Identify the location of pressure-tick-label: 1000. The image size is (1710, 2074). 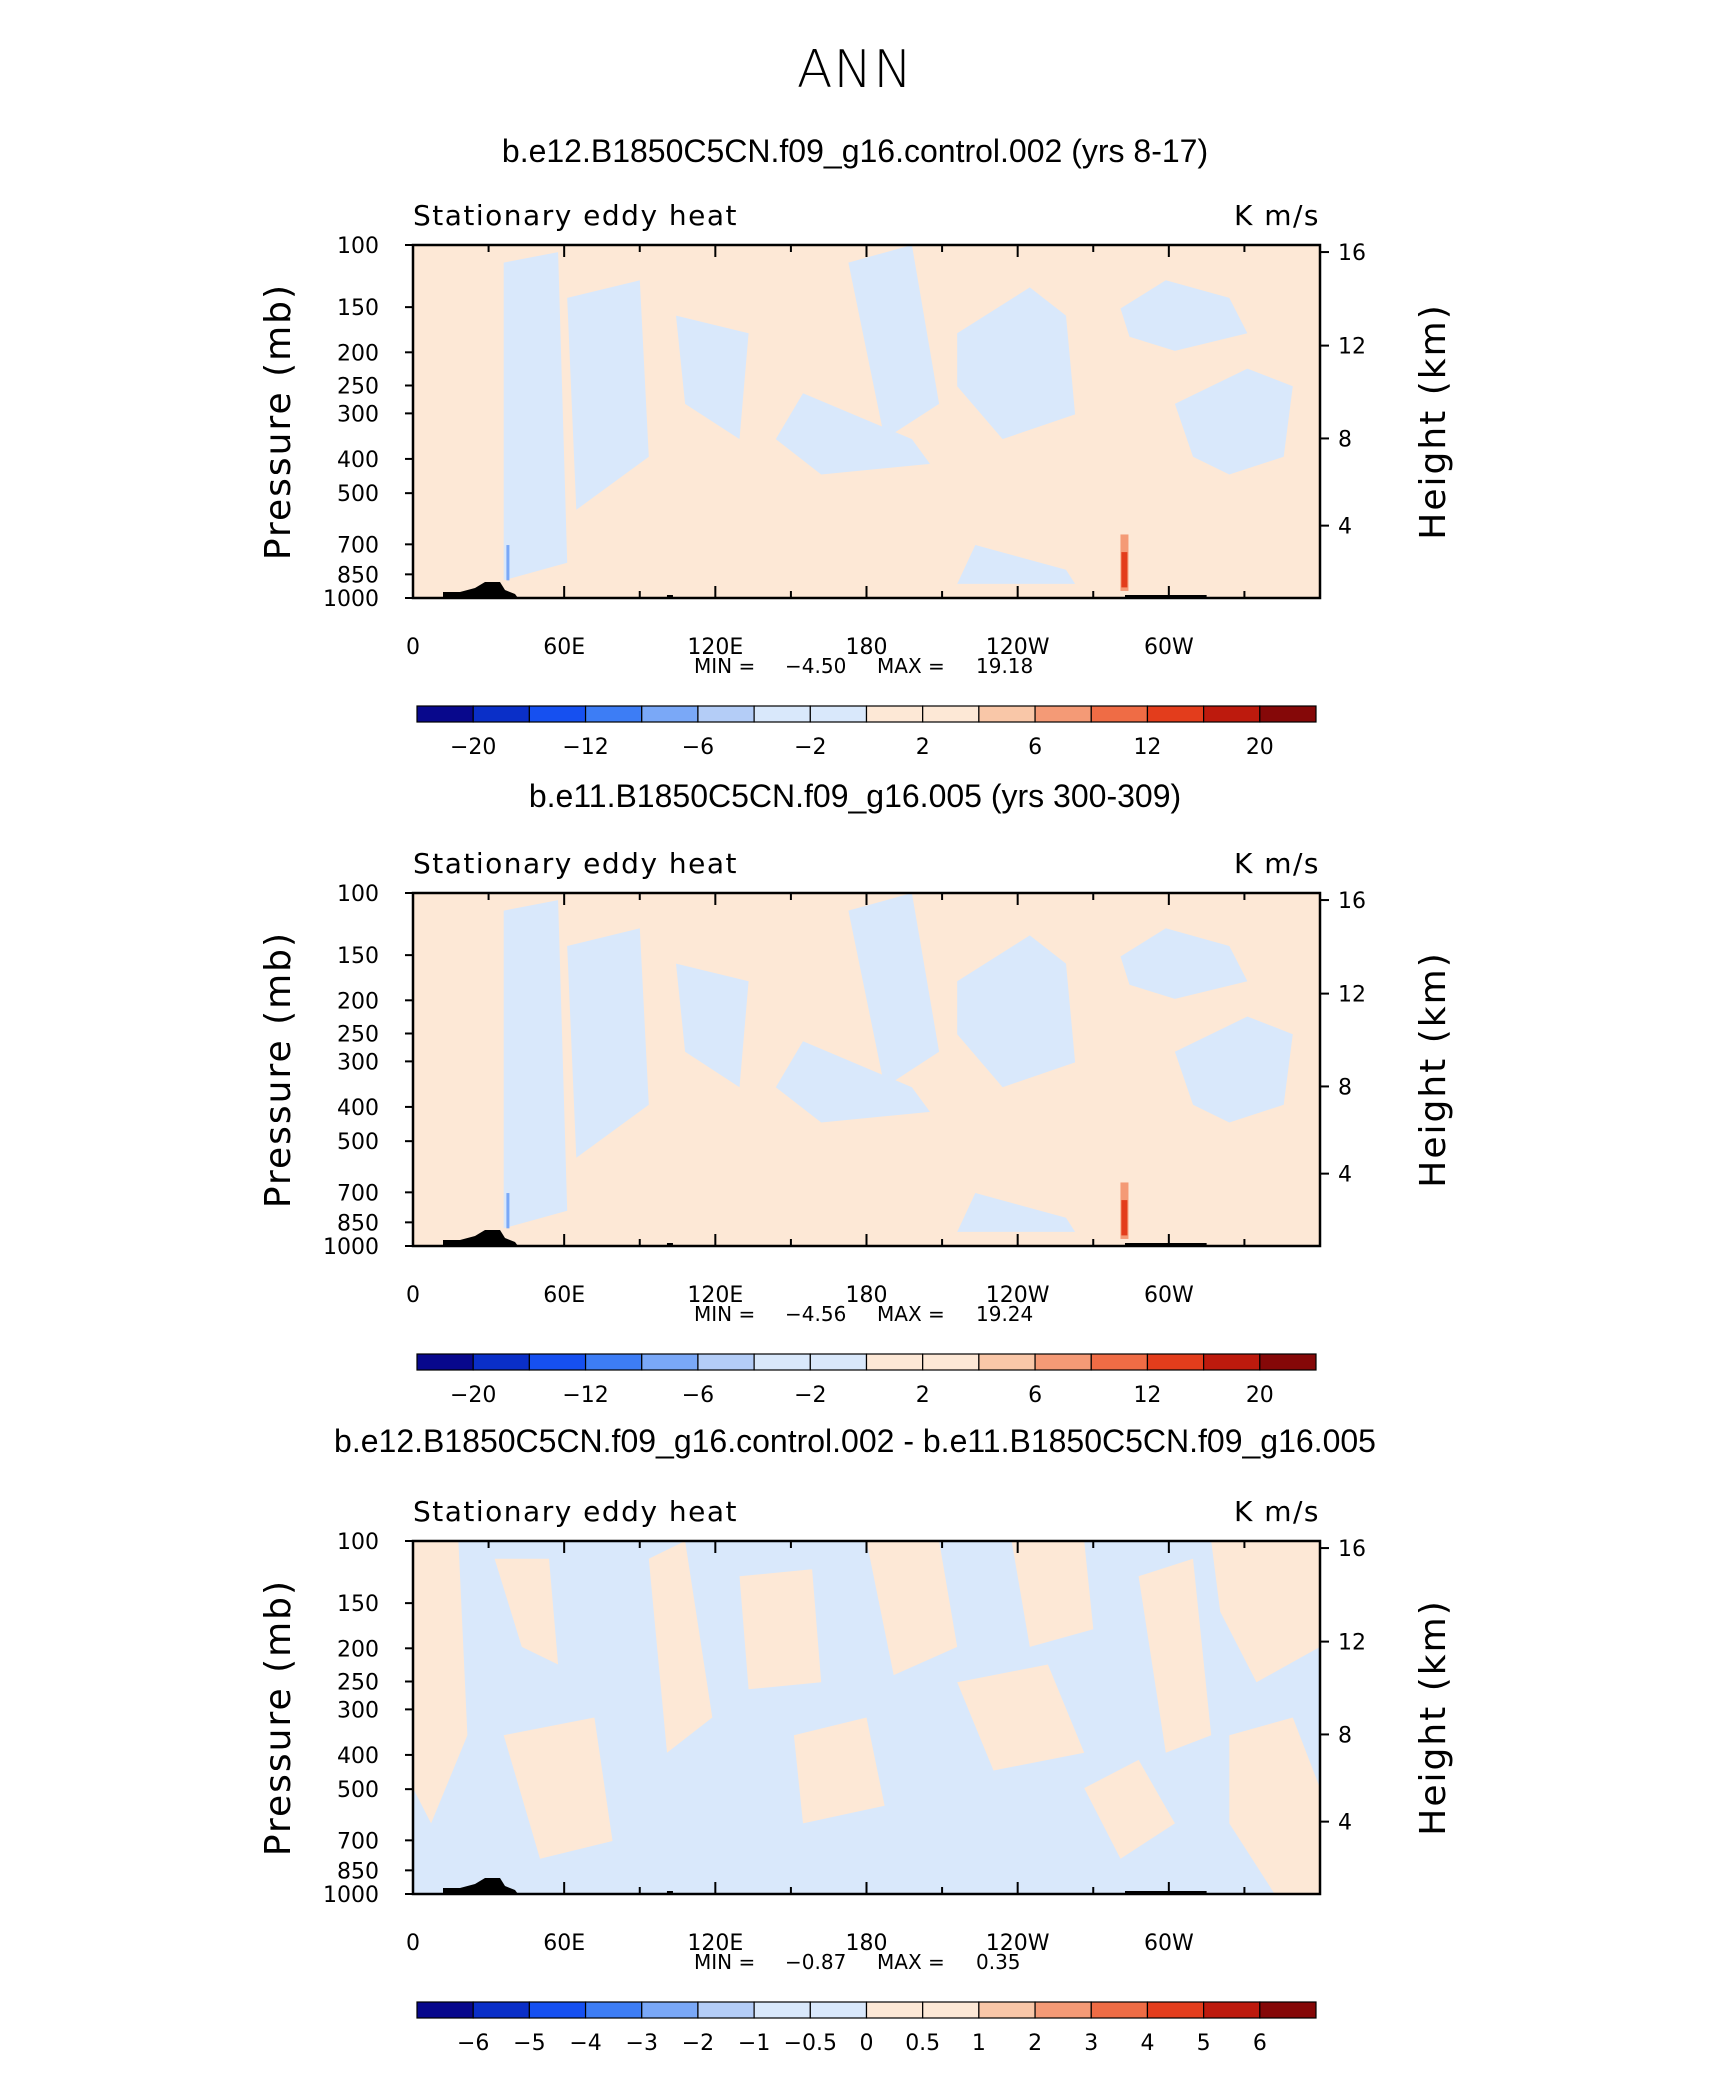
(351, 1895).